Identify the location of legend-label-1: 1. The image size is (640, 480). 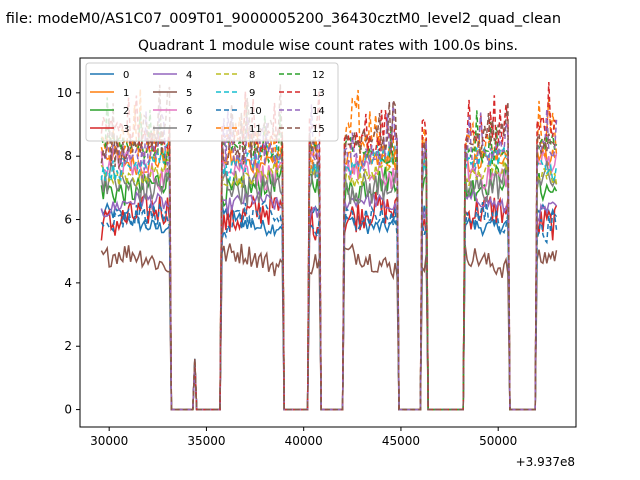
(126, 93).